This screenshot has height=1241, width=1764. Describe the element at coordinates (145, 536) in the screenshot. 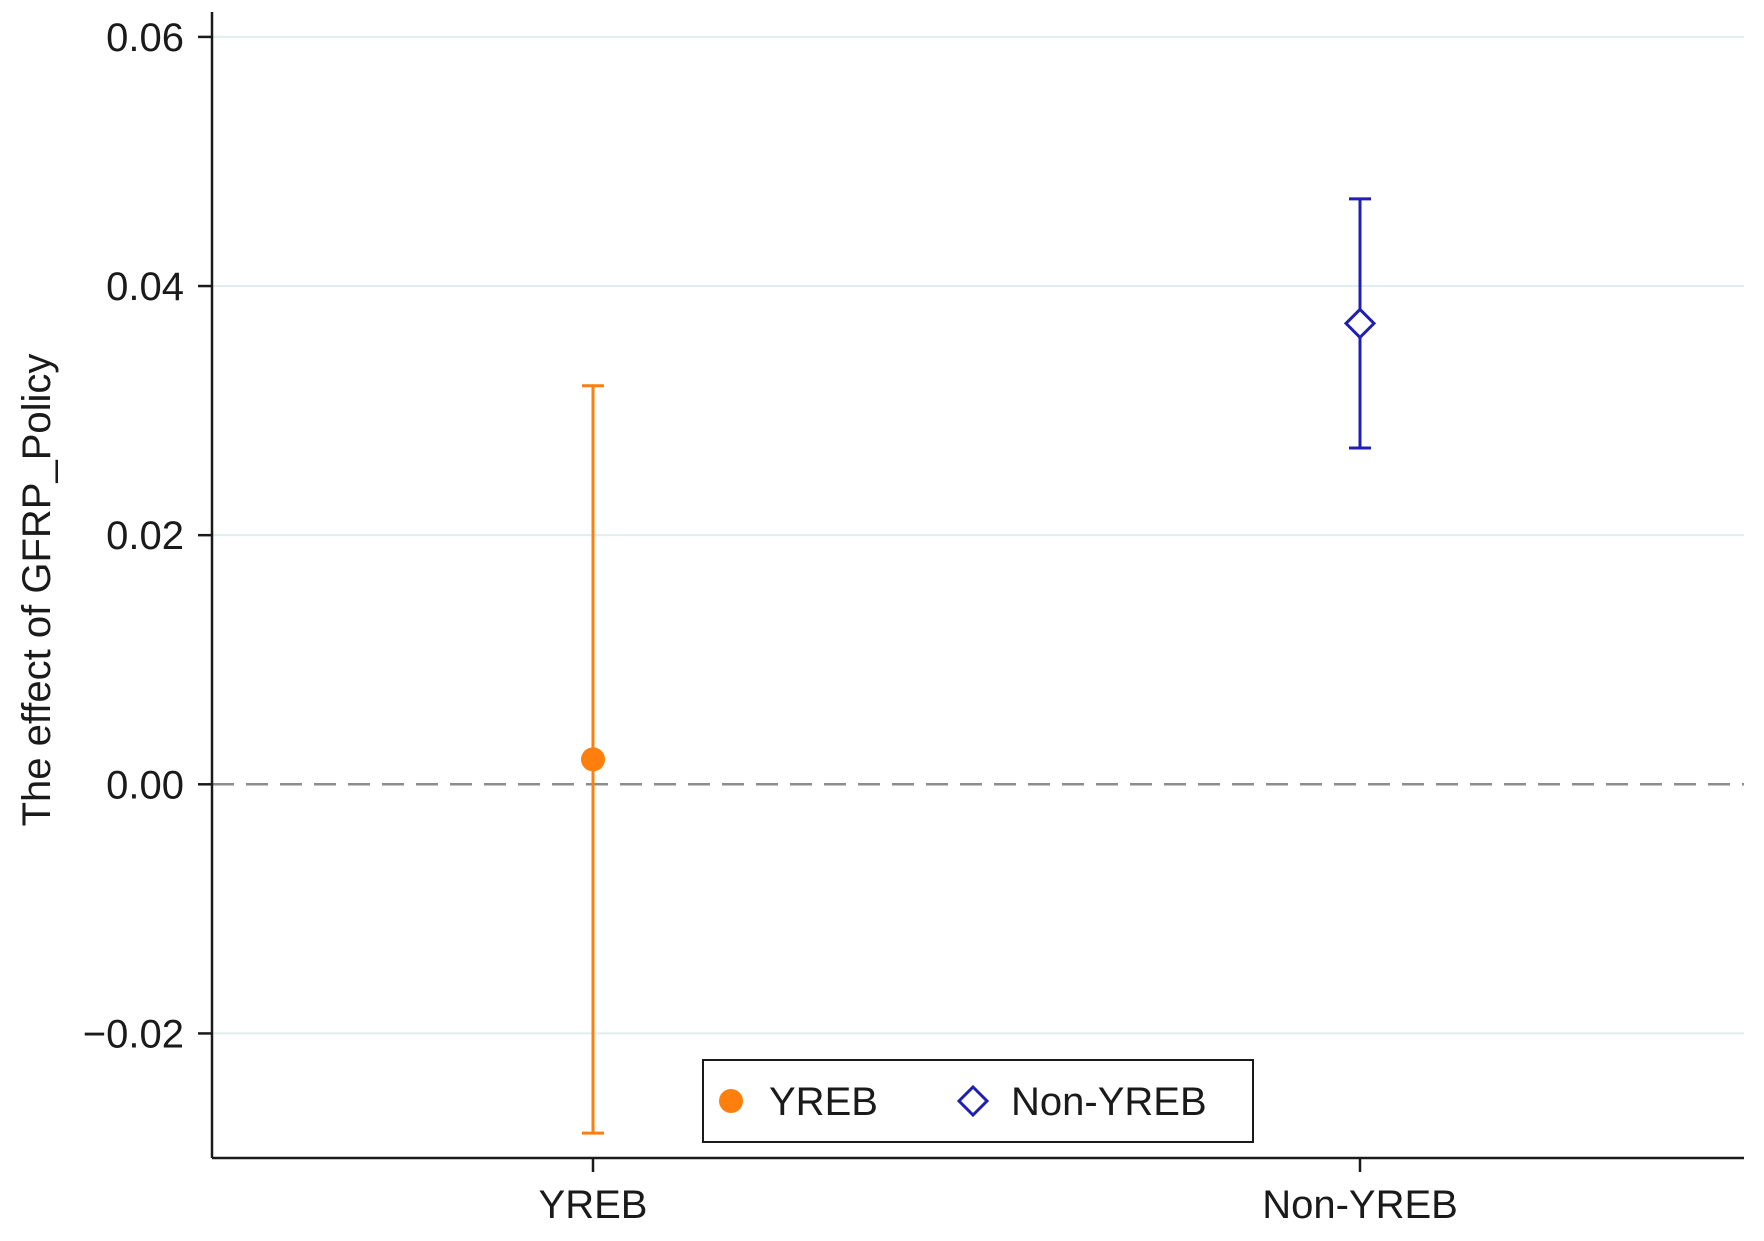

I see `y-tick-label: 0.02` at that location.